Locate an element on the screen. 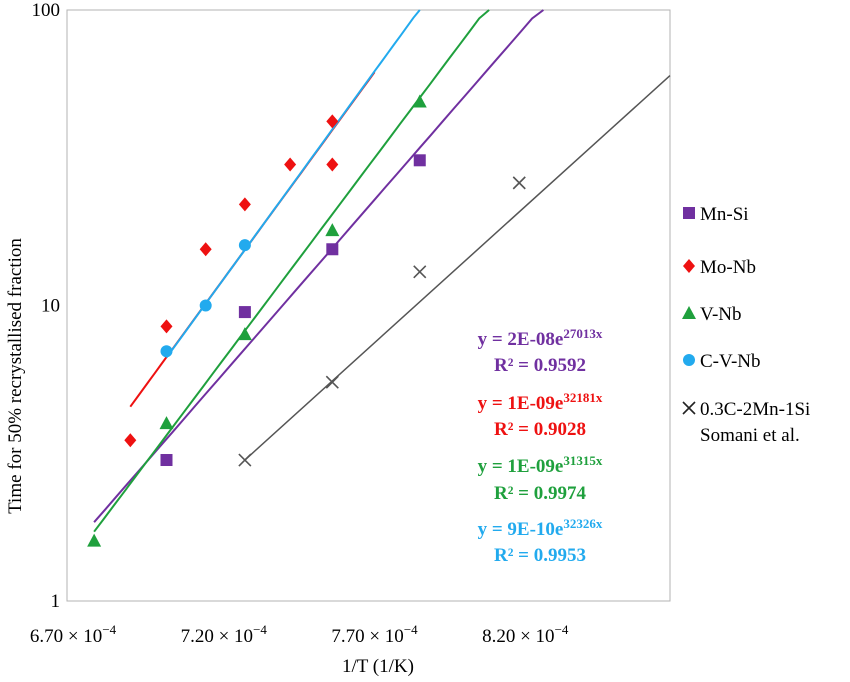 The image size is (850, 682). equation-c-v-nb: y = 9E-10e32326x is located at coordinates (540, 528).